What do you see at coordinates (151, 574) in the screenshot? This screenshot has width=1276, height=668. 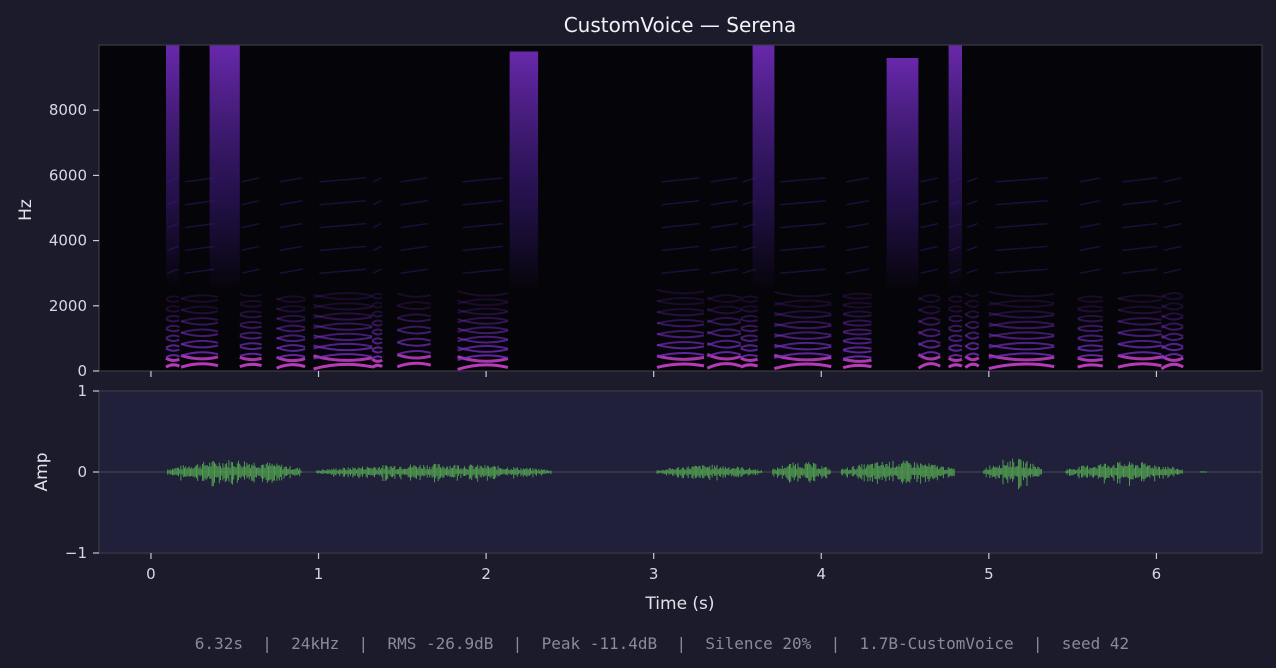 I see `x-tick-label: 0` at bounding box center [151, 574].